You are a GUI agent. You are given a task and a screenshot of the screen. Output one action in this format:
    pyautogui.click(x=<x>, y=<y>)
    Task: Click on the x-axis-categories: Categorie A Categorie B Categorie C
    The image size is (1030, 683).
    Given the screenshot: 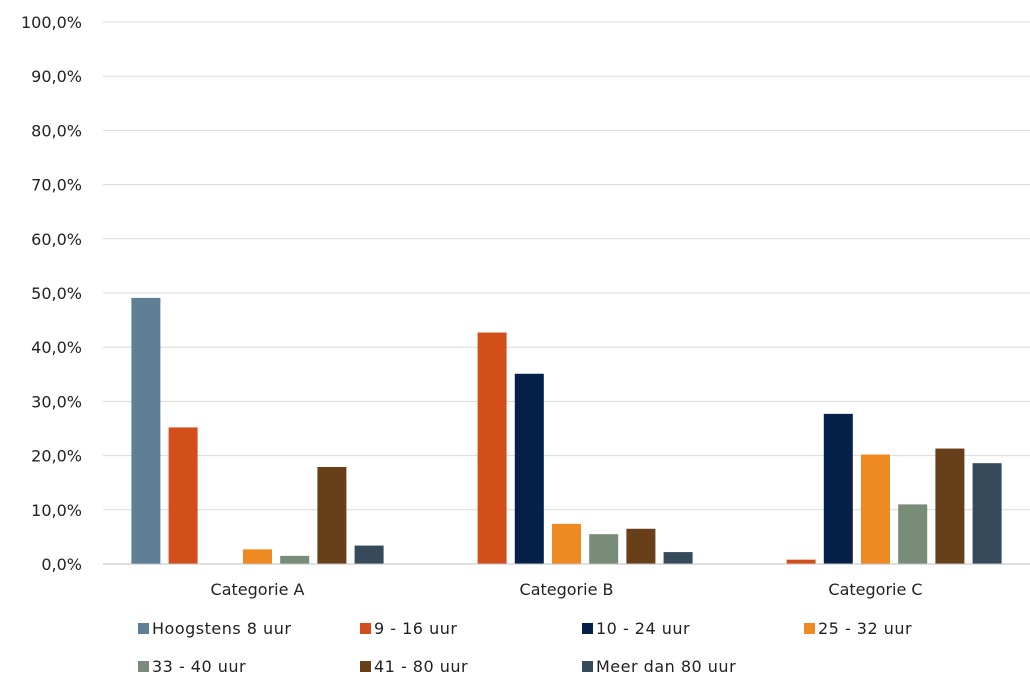 What is the action you would take?
    pyautogui.click(x=567, y=589)
    